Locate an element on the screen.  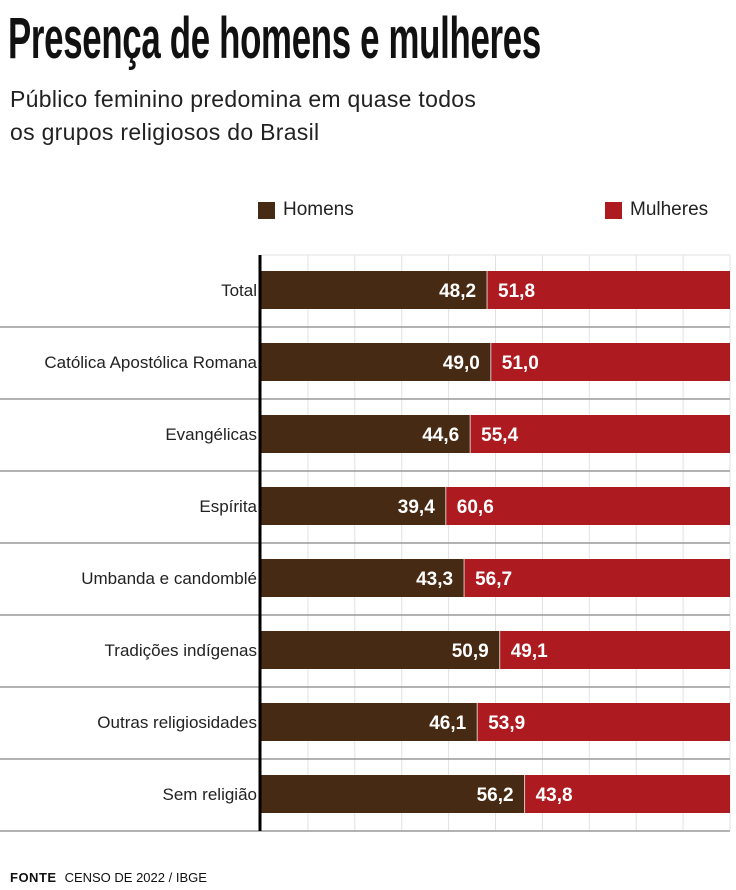
subtitle-line-2: os grupos religiosos do Brasil is located at coordinates (165, 132).